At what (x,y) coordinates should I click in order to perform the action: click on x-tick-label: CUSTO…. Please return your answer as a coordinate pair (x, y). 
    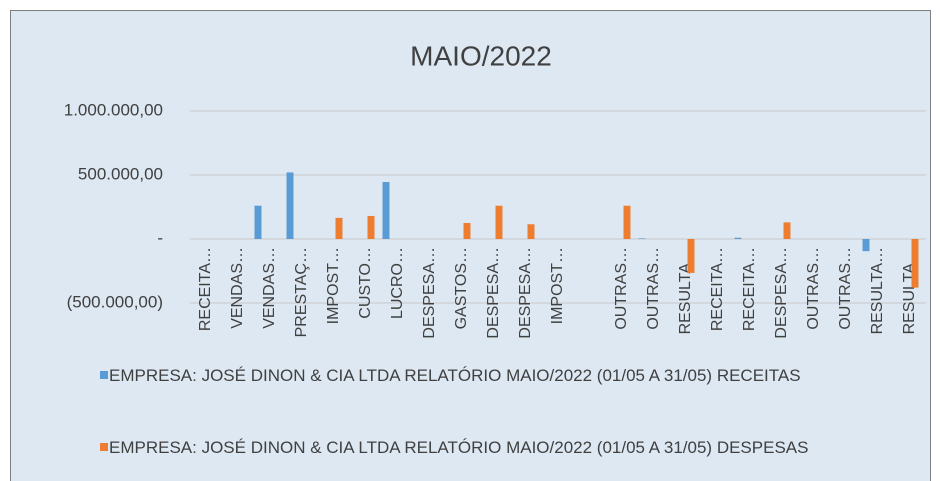
    Looking at the image, I should click on (365, 283).